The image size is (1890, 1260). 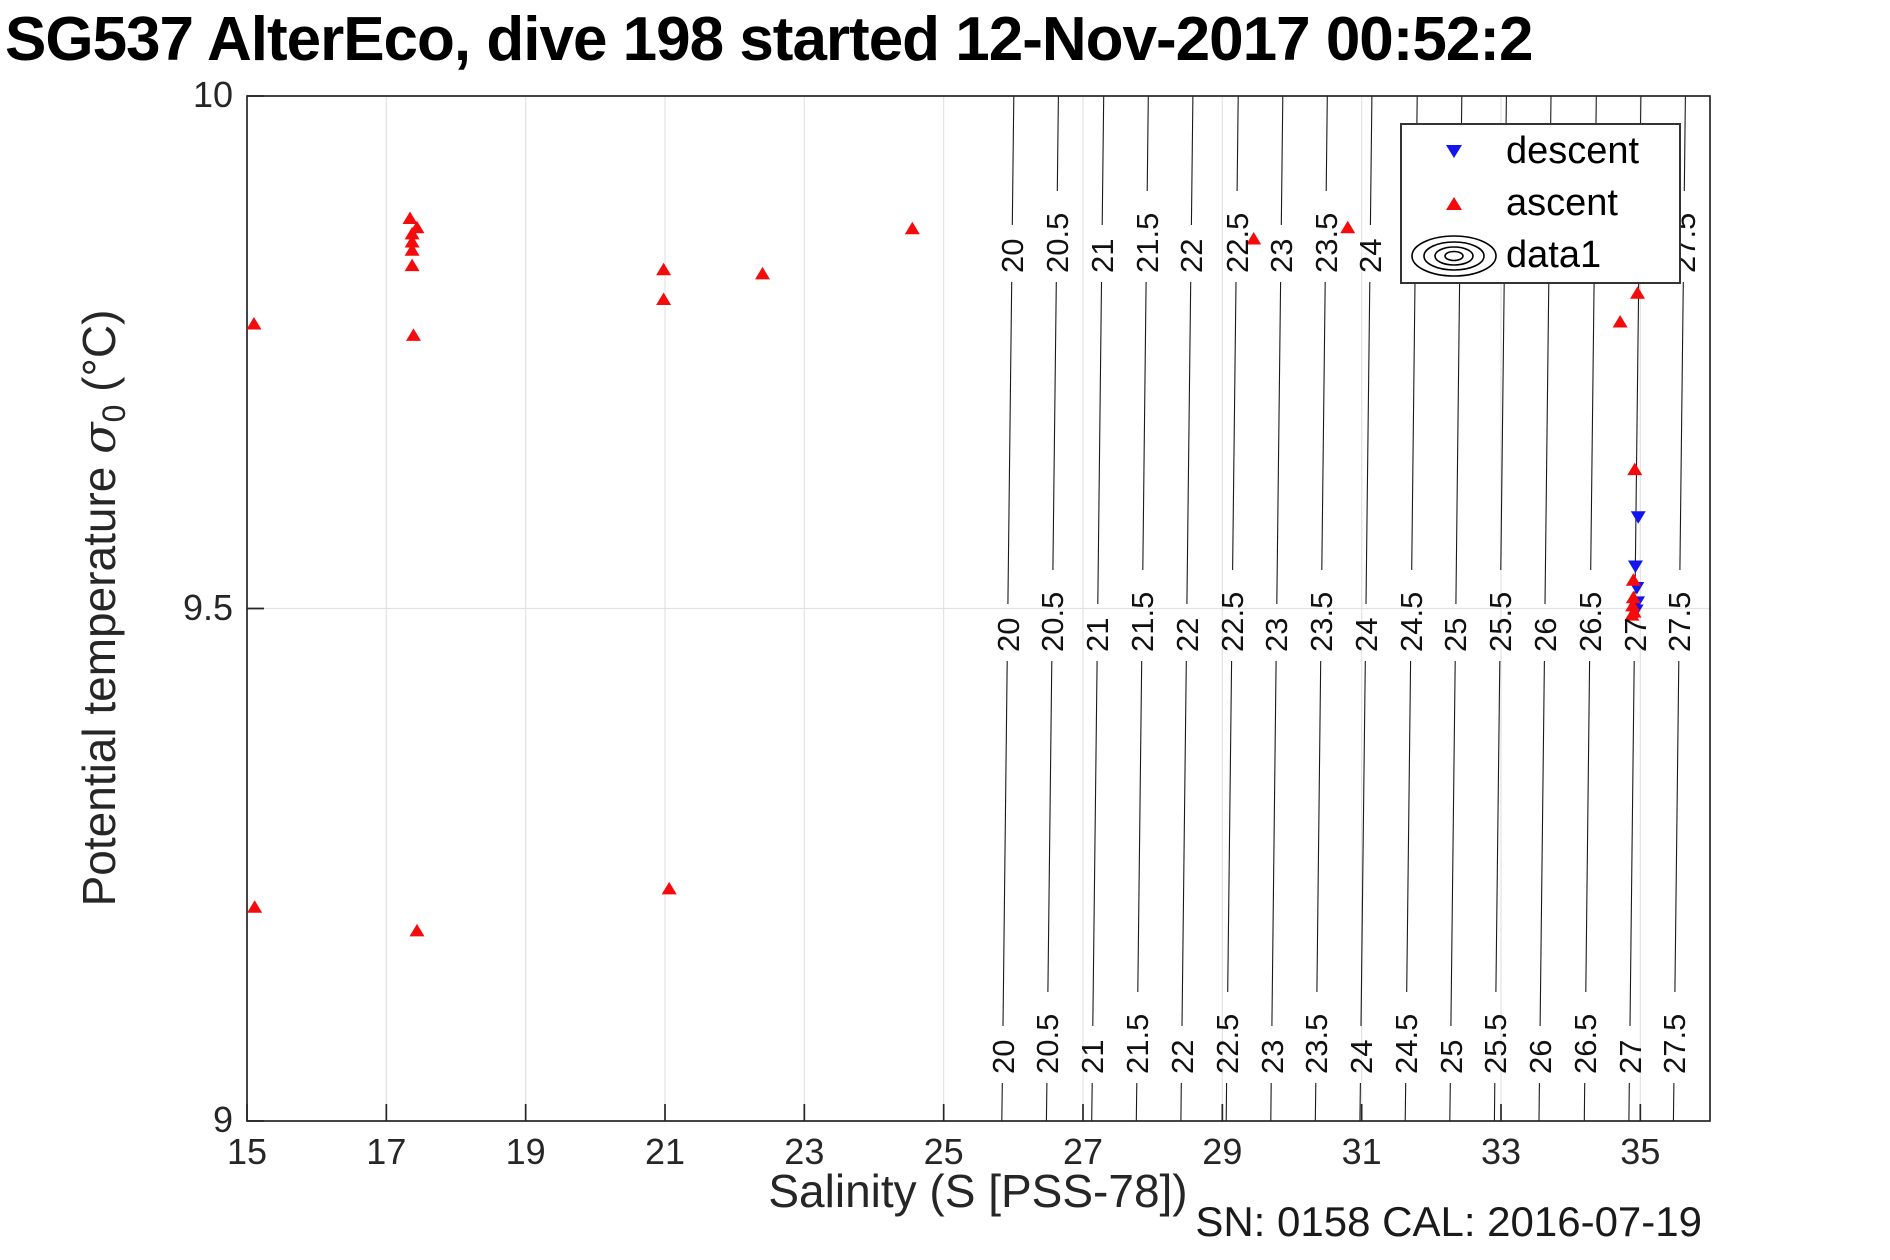 I want to click on x-tick-label-35: 35, so click(x=1640, y=1151).